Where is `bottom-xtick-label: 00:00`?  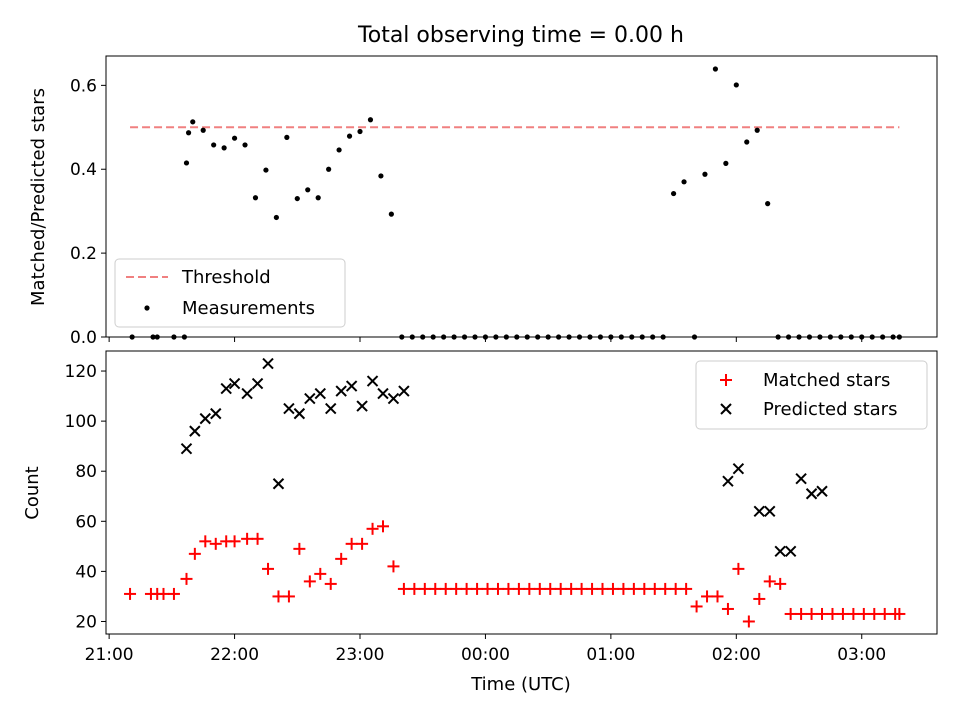 bottom-xtick-label: 00:00 is located at coordinates (485, 655).